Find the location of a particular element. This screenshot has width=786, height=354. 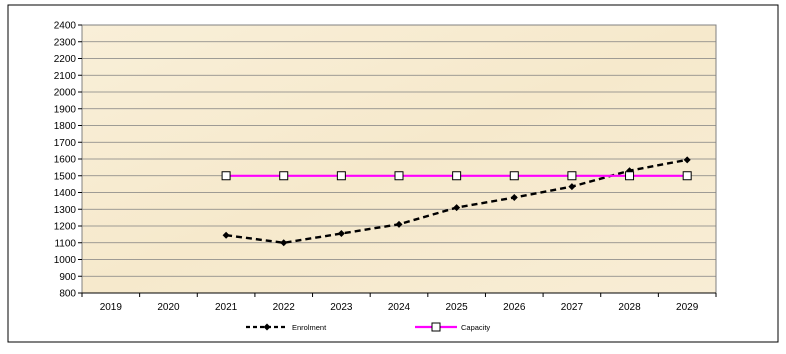

x-tick-label-2022: 2022 is located at coordinates (284, 307).